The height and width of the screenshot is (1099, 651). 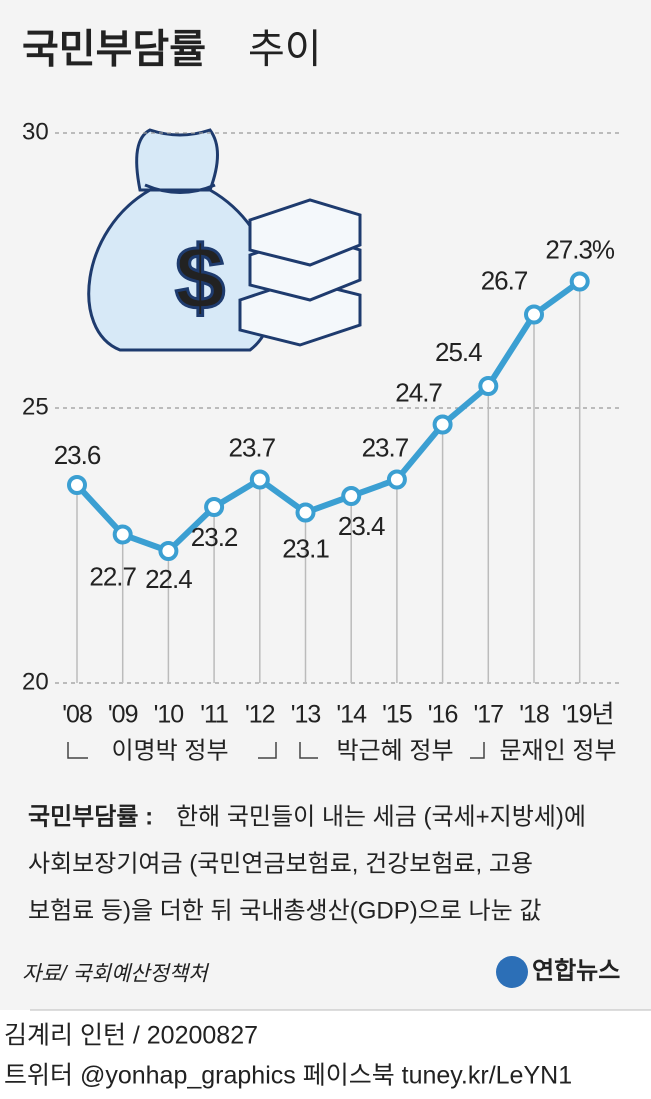 I want to click on money-illustration: $, so click(x=224, y=240).